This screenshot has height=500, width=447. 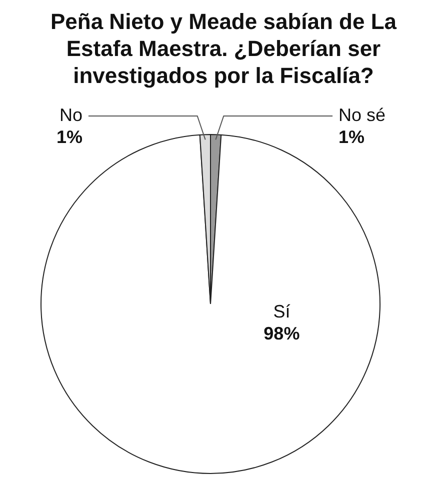 I want to click on data-label: 98%, so click(x=282, y=333).